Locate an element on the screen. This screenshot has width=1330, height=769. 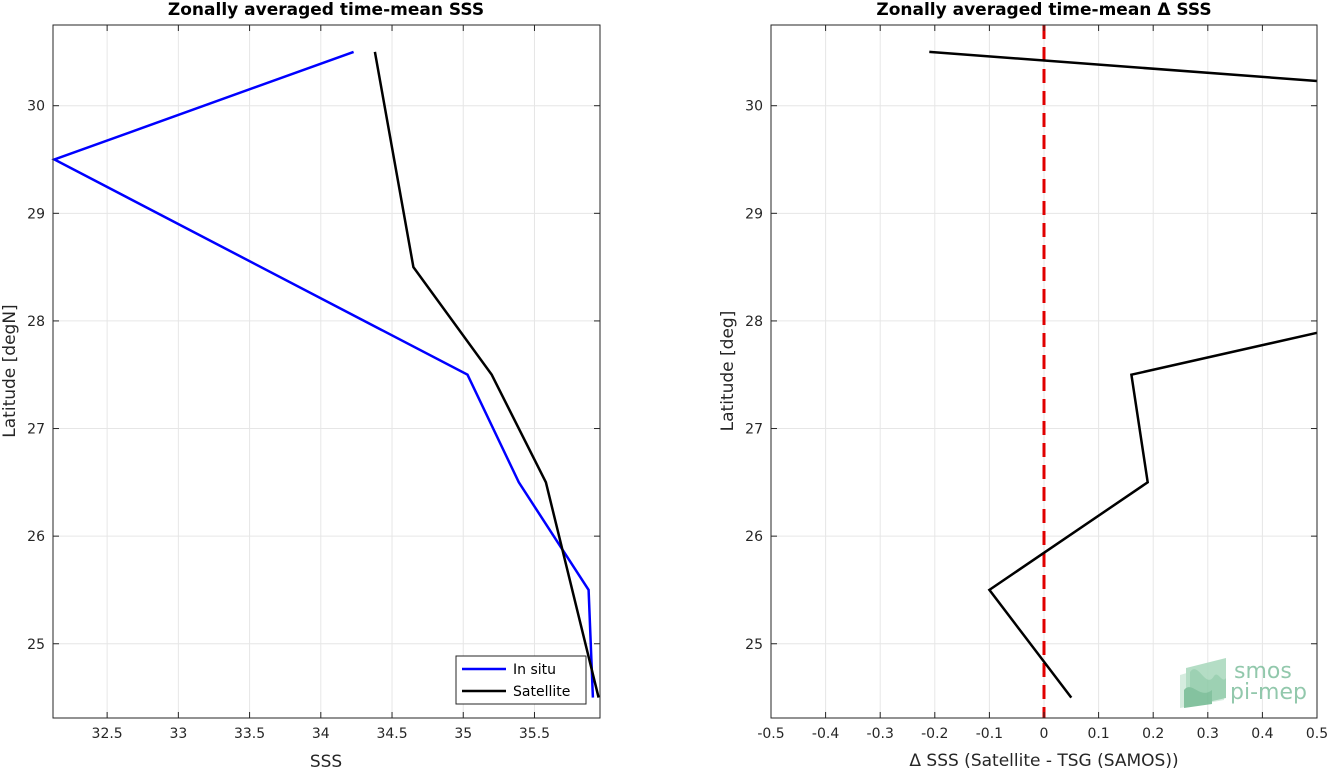
logo-line1: smos is located at coordinates (1263, 671).